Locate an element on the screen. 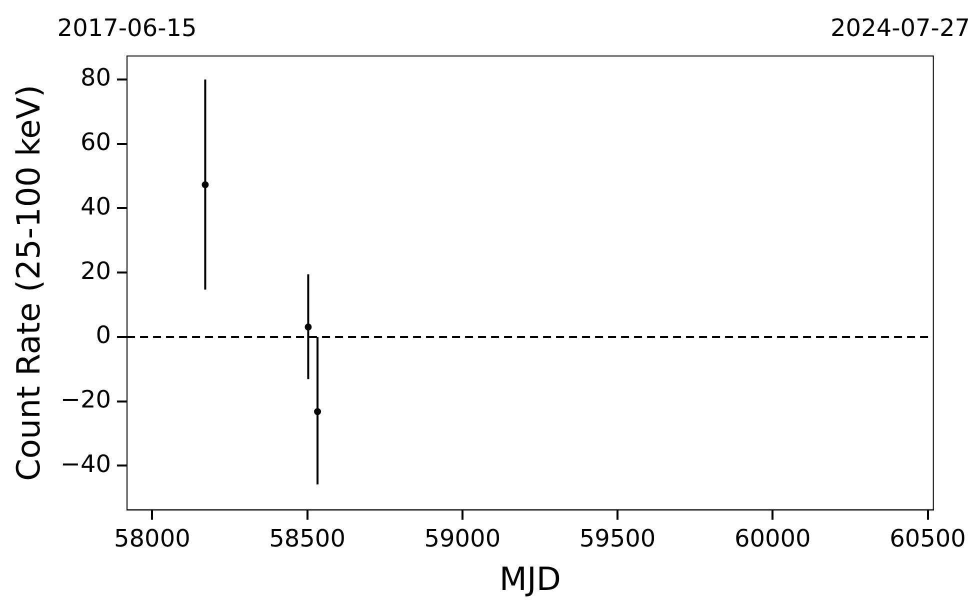 This screenshot has height=613, width=980. text: 2024-07-27 is located at coordinates (900, 28).